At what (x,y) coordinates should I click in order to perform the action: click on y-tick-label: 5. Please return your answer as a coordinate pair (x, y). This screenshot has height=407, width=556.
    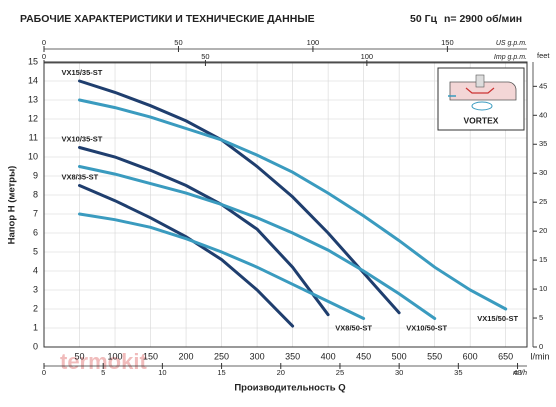
    Looking at the image, I should click on (35, 251).